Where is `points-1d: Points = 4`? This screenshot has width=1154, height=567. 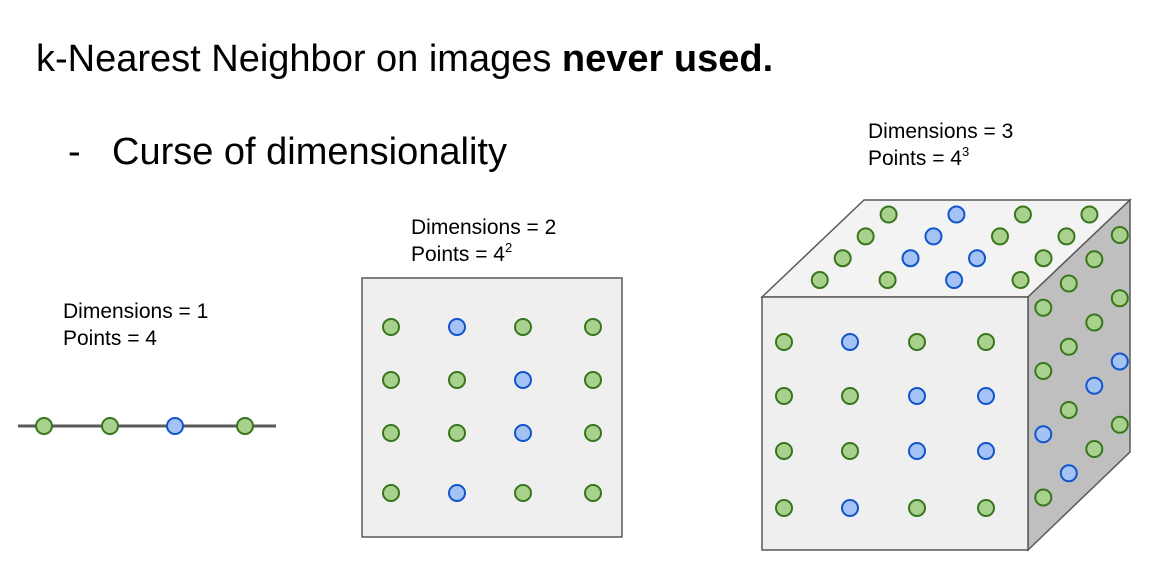
points-1d: Points = 4 is located at coordinates (135, 338).